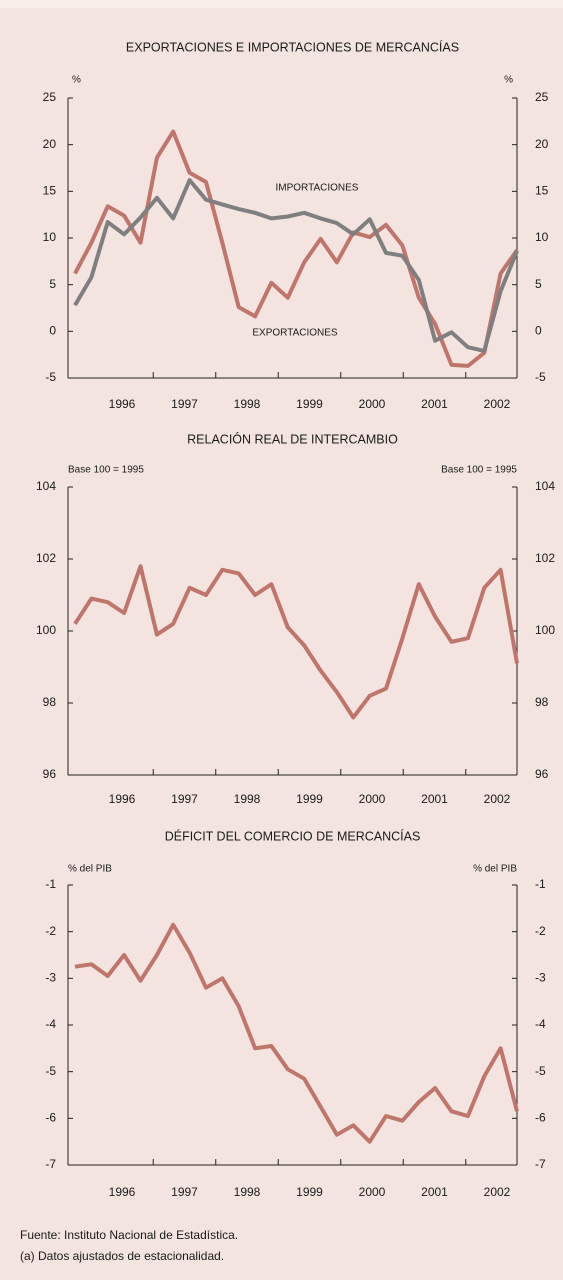 This screenshot has width=563, height=1280. I want to click on chart-title: RELACIÓN REAL DE INTERCAMBIO, so click(292, 438).